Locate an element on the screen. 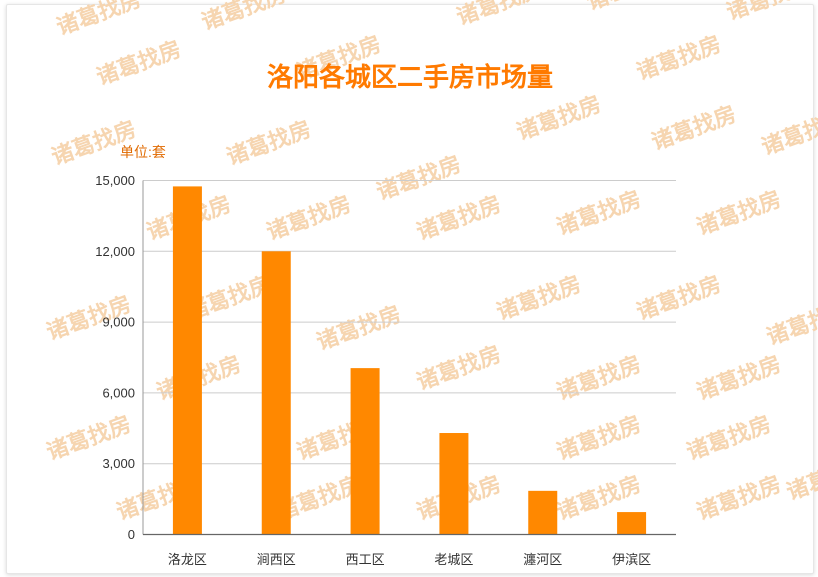 The width and height of the screenshot is (818, 577). unit-label: 单位:套 is located at coordinates (143, 152).